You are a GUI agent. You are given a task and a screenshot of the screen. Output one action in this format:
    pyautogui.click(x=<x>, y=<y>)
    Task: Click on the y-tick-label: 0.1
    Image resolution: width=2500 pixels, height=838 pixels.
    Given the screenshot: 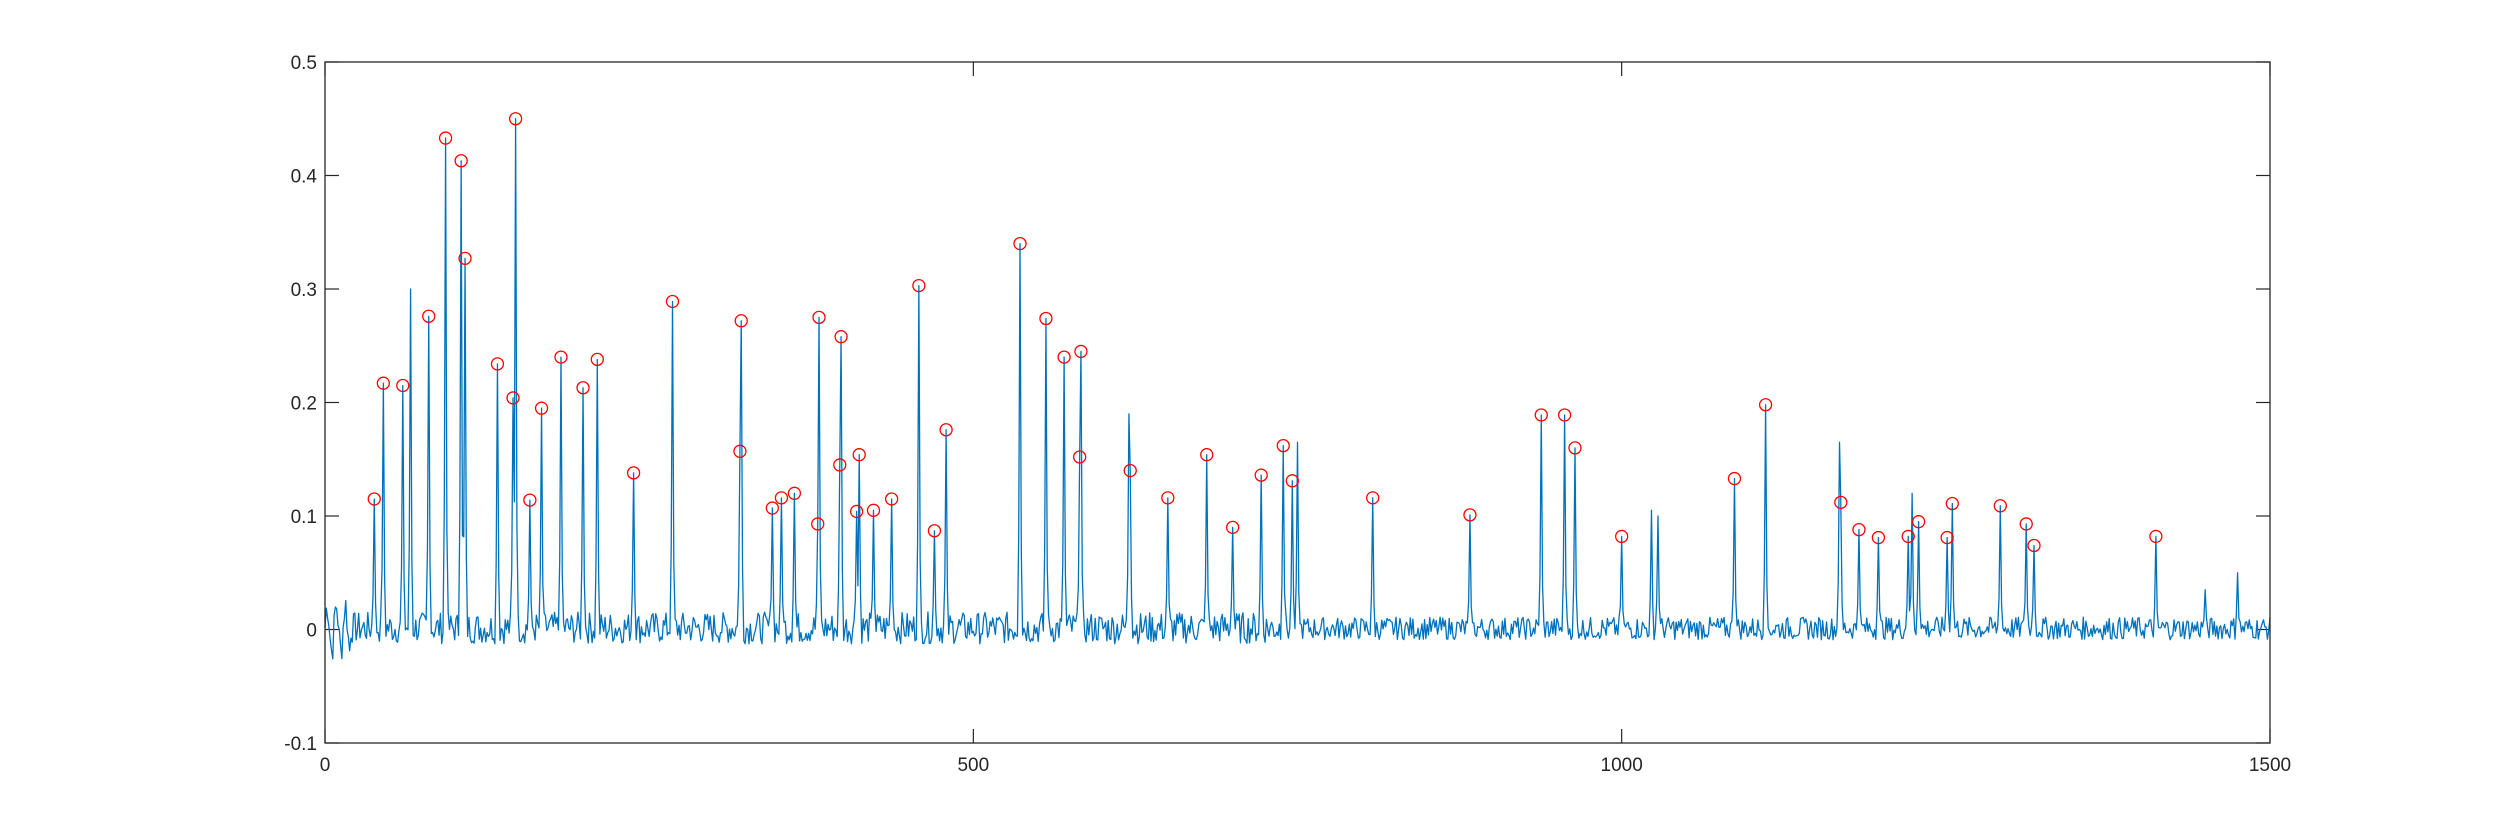 What is the action you would take?
    pyautogui.click(x=304, y=517)
    